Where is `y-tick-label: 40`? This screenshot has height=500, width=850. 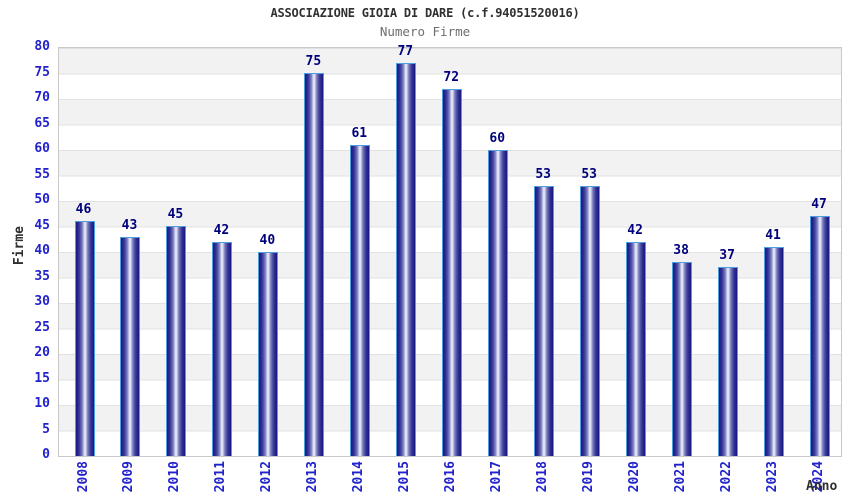
y-tick-label: 40 is located at coordinates (42, 250).